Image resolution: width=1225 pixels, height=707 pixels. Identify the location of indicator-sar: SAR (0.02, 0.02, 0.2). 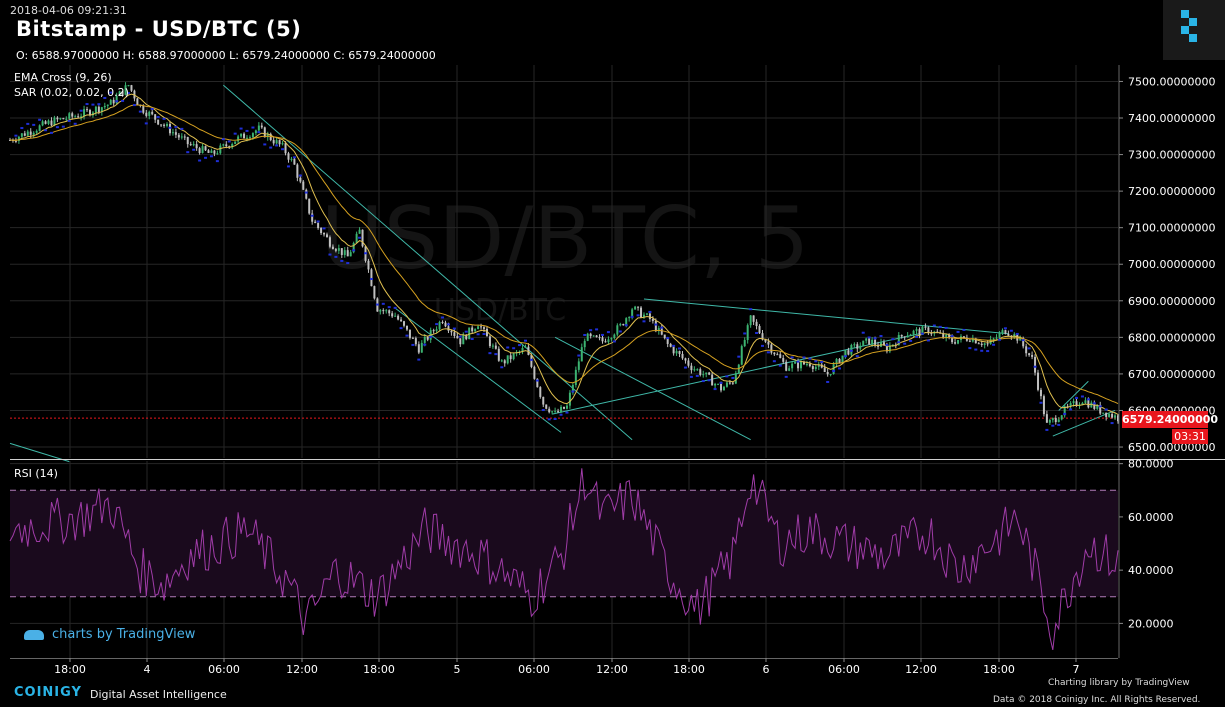
(71, 92).